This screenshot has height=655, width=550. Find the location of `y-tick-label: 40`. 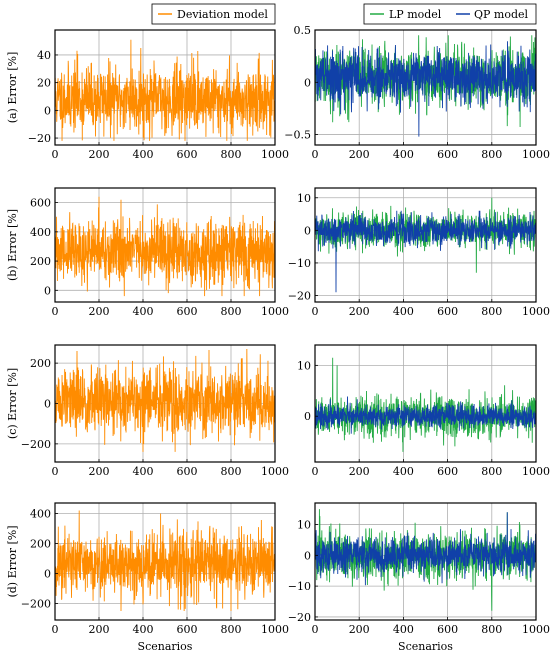

y-tick-label: 40 is located at coordinates (44, 55).